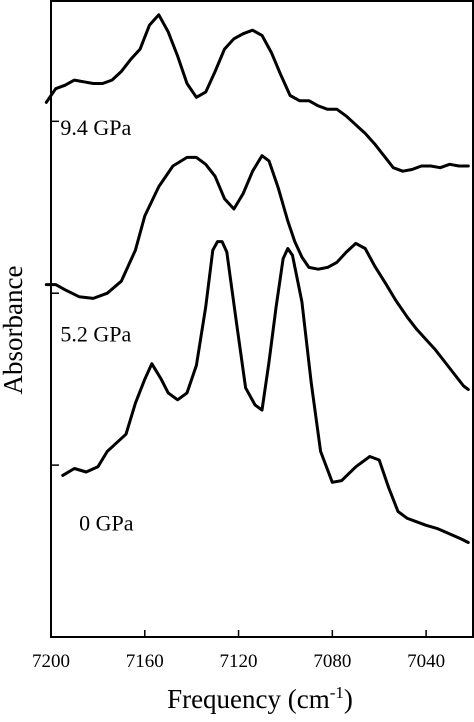  What do you see at coordinates (55, 293) in the screenshot?
I see `y-axis-ticks` at bounding box center [55, 293].